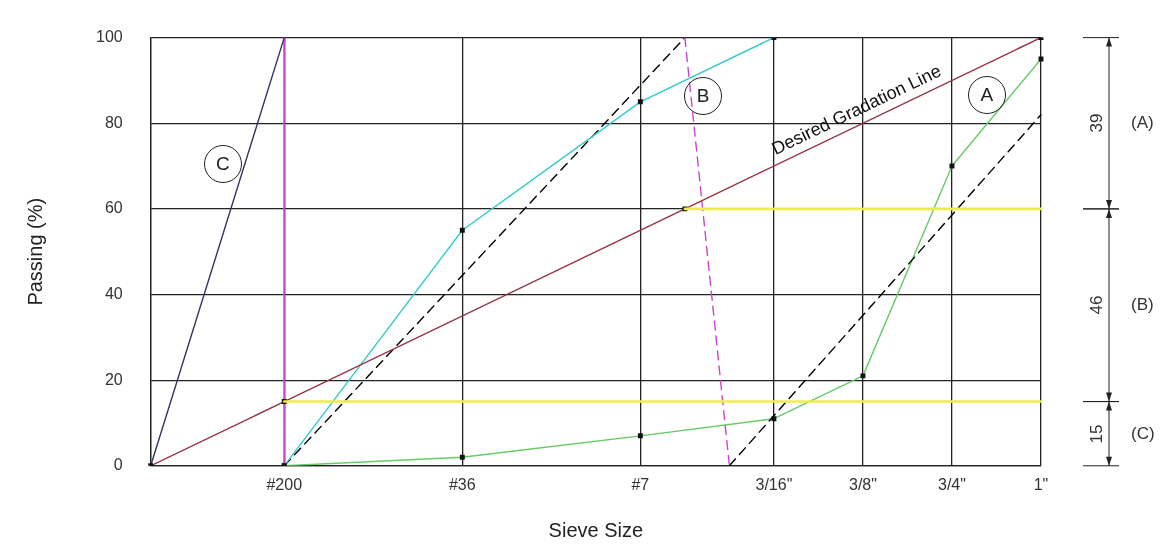 The width and height of the screenshot is (1169, 551). What do you see at coordinates (113, 122) in the screenshot?
I see `y-tick-label: 80` at bounding box center [113, 122].